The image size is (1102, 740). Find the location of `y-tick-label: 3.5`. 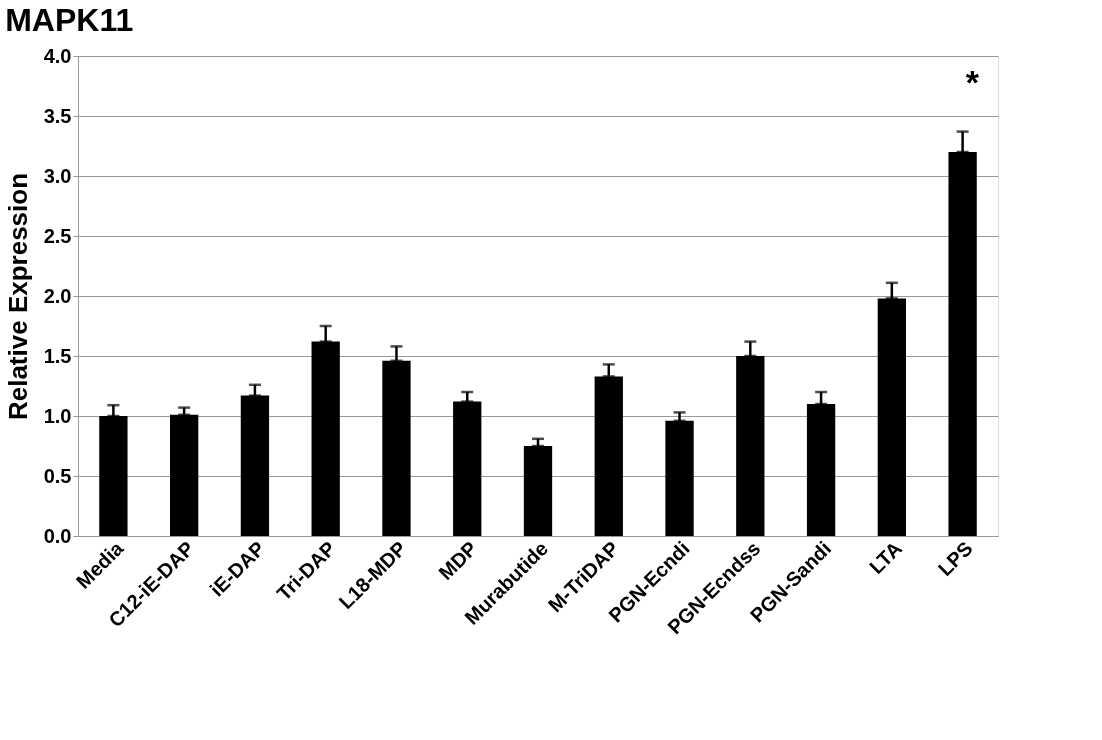

y-tick-label: 3.5 is located at coordinates (57, 115).